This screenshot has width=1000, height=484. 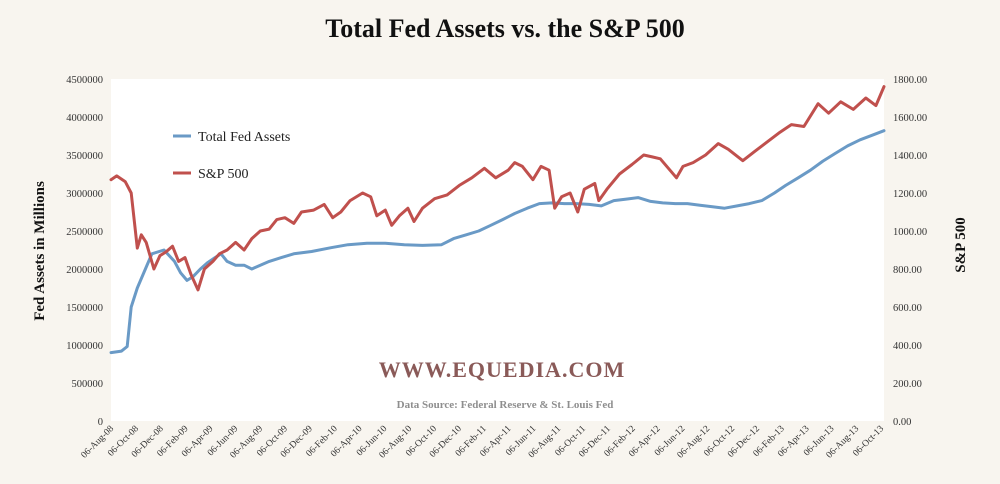 I want to click on y-left-tick-label: 4500000, so click(x=84, y=80).